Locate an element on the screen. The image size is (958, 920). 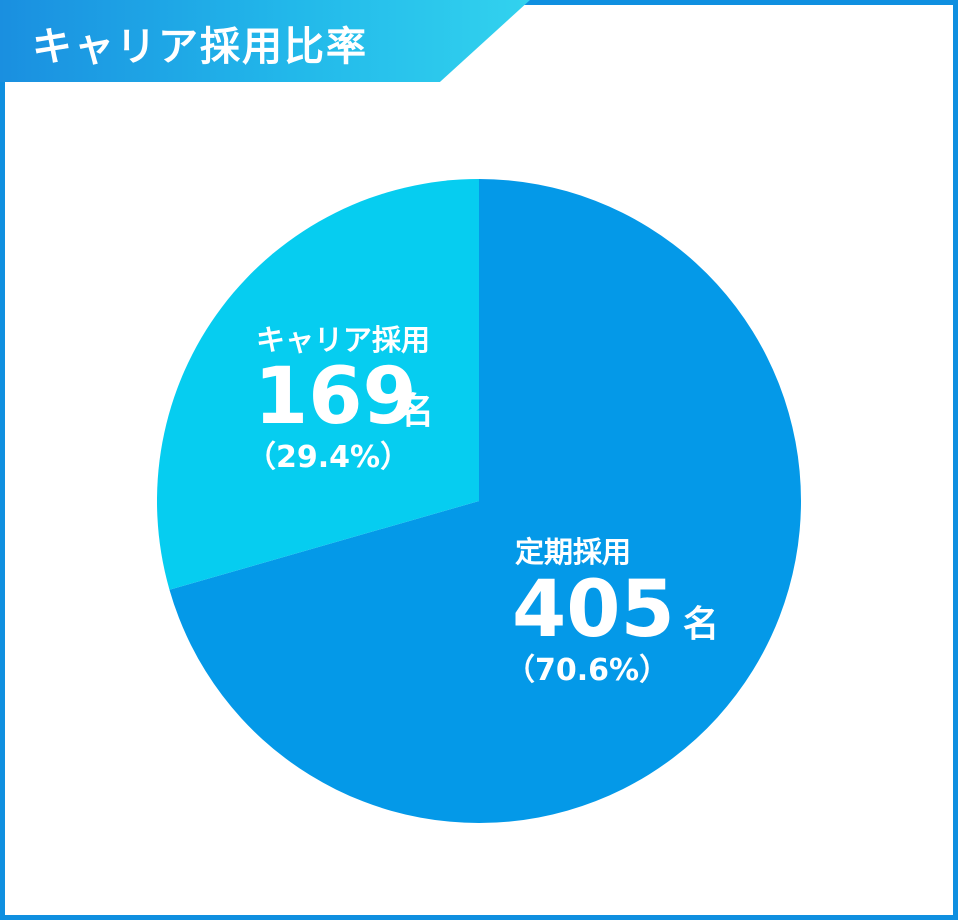
slice-unit-teiki: 名 is located at coordinates (701, 624).